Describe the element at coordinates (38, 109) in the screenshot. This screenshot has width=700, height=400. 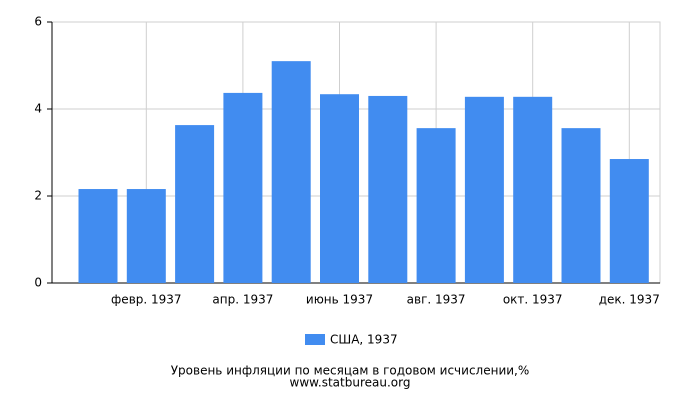
I see `y-tick-label: 4` at that location.